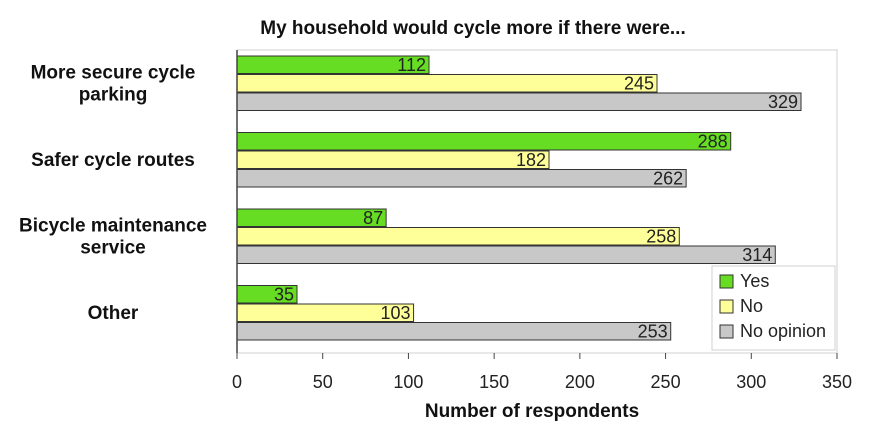 This screenshot has height=428, width=877. Describe the element at coordinates (494, 382) in the screenshot. I see `x-tick-label: 150` at that location.